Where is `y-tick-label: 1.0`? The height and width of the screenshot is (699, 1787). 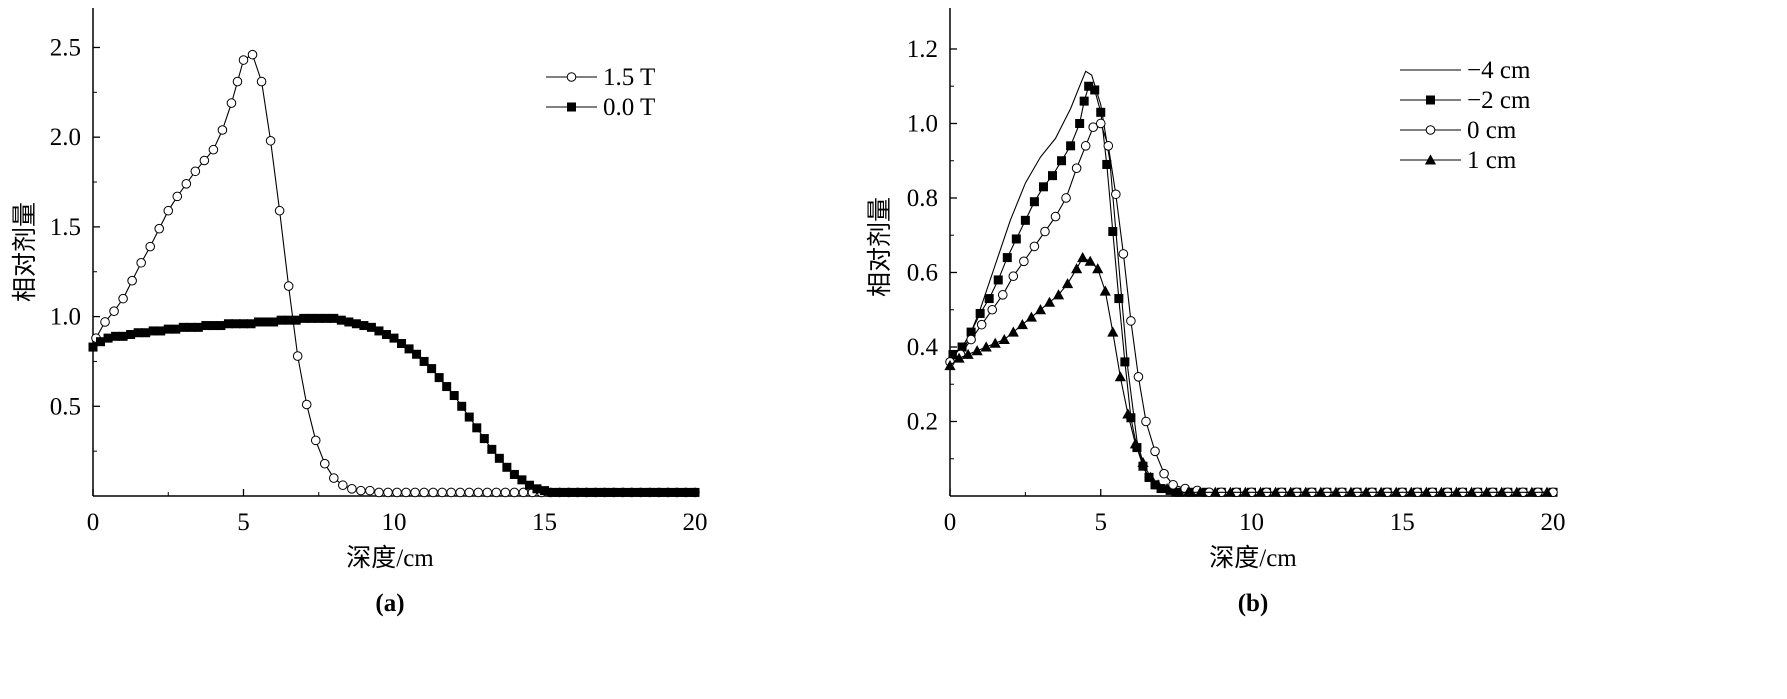
y-tick-label: 1.0 is located at coordinates (922, 123).